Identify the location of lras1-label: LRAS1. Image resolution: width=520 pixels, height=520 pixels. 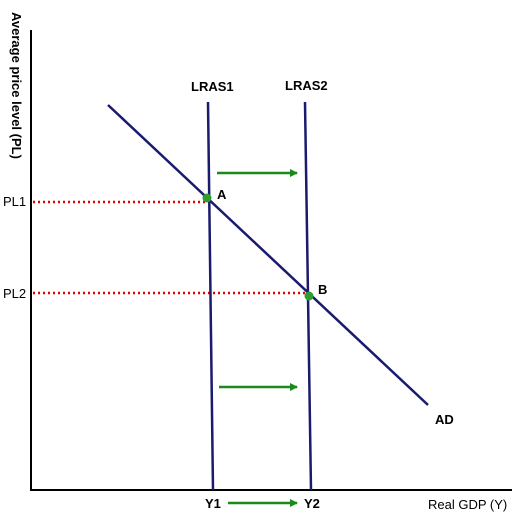
(212, 86).